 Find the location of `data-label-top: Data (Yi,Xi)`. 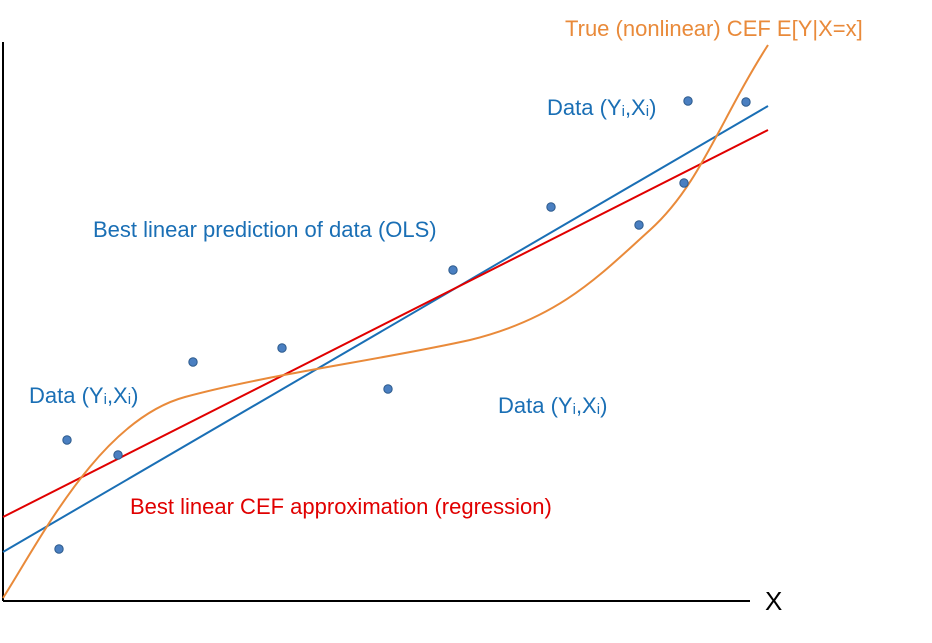

data-label-top: Data (Yi,Xi) is located at coordinates (601, 107).